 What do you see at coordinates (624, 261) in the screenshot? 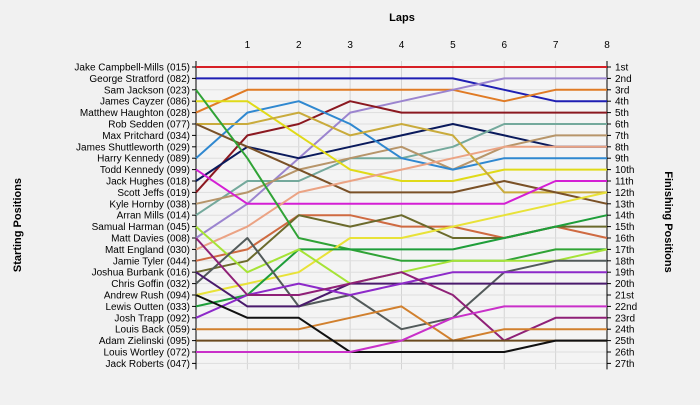
I see `finishing-position-label: 18th` at bounding box center [624, 261].